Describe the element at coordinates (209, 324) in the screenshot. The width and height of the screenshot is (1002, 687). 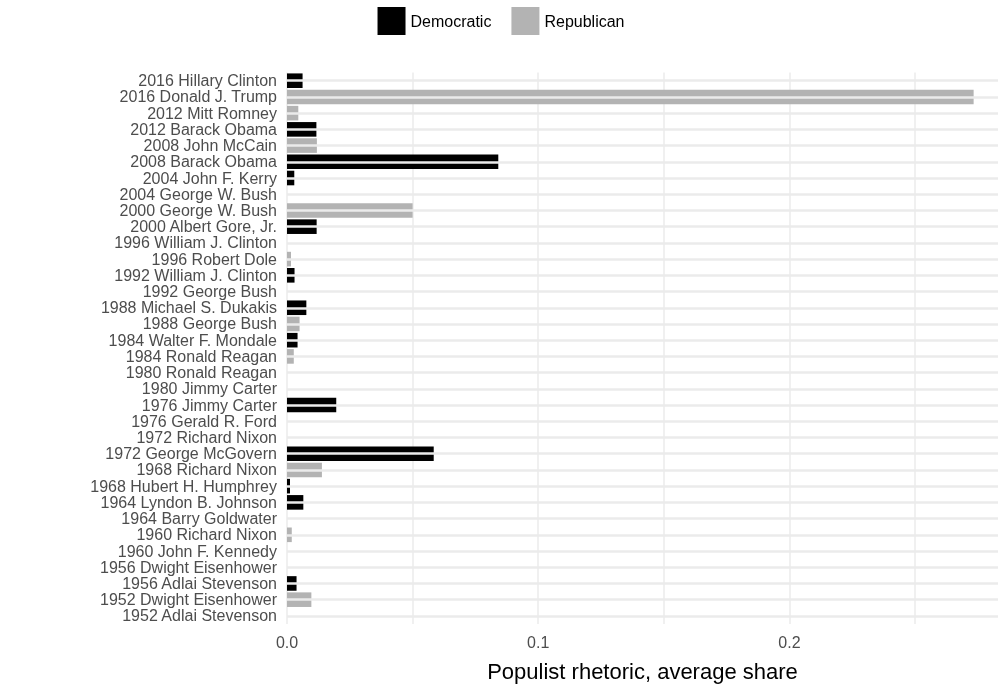
I see `y-tick-label: 1988 George Bush` at that location.